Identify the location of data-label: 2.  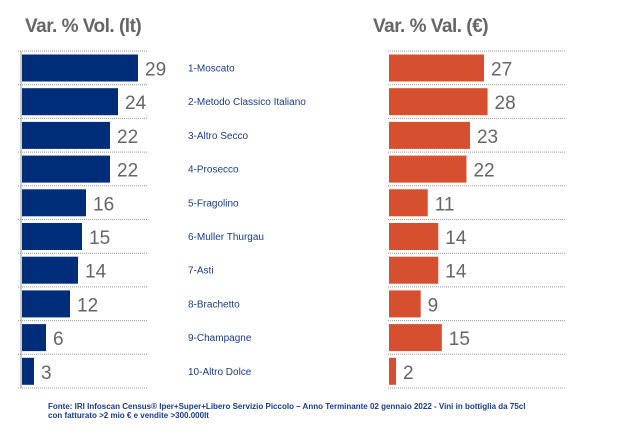
(408, 373).